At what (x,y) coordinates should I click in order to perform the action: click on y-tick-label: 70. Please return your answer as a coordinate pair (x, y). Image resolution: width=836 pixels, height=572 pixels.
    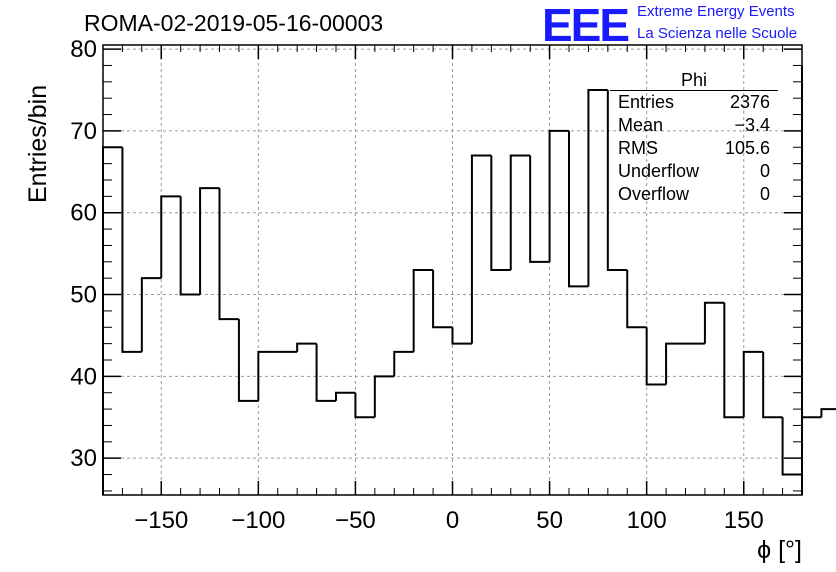
    Looking at the image, I should click on (83, 131).